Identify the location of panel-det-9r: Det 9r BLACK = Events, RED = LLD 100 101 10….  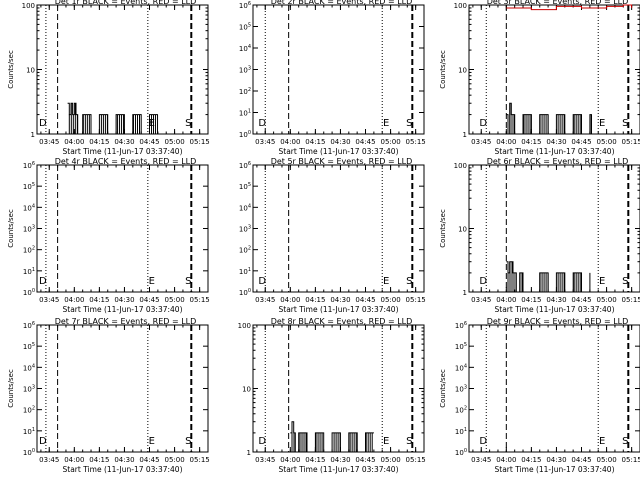
(539, 395).